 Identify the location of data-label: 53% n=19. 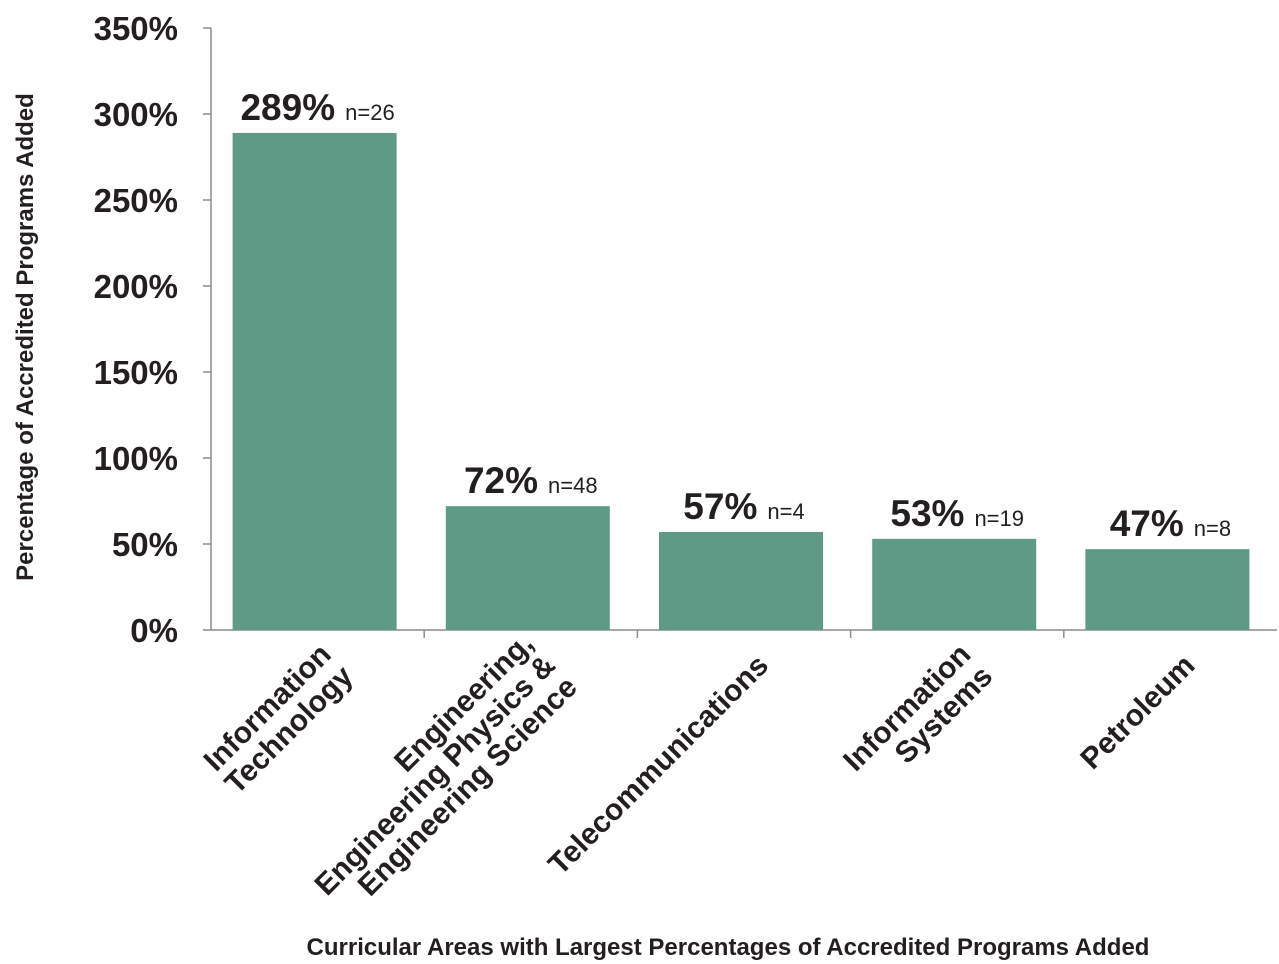
(957, 513).